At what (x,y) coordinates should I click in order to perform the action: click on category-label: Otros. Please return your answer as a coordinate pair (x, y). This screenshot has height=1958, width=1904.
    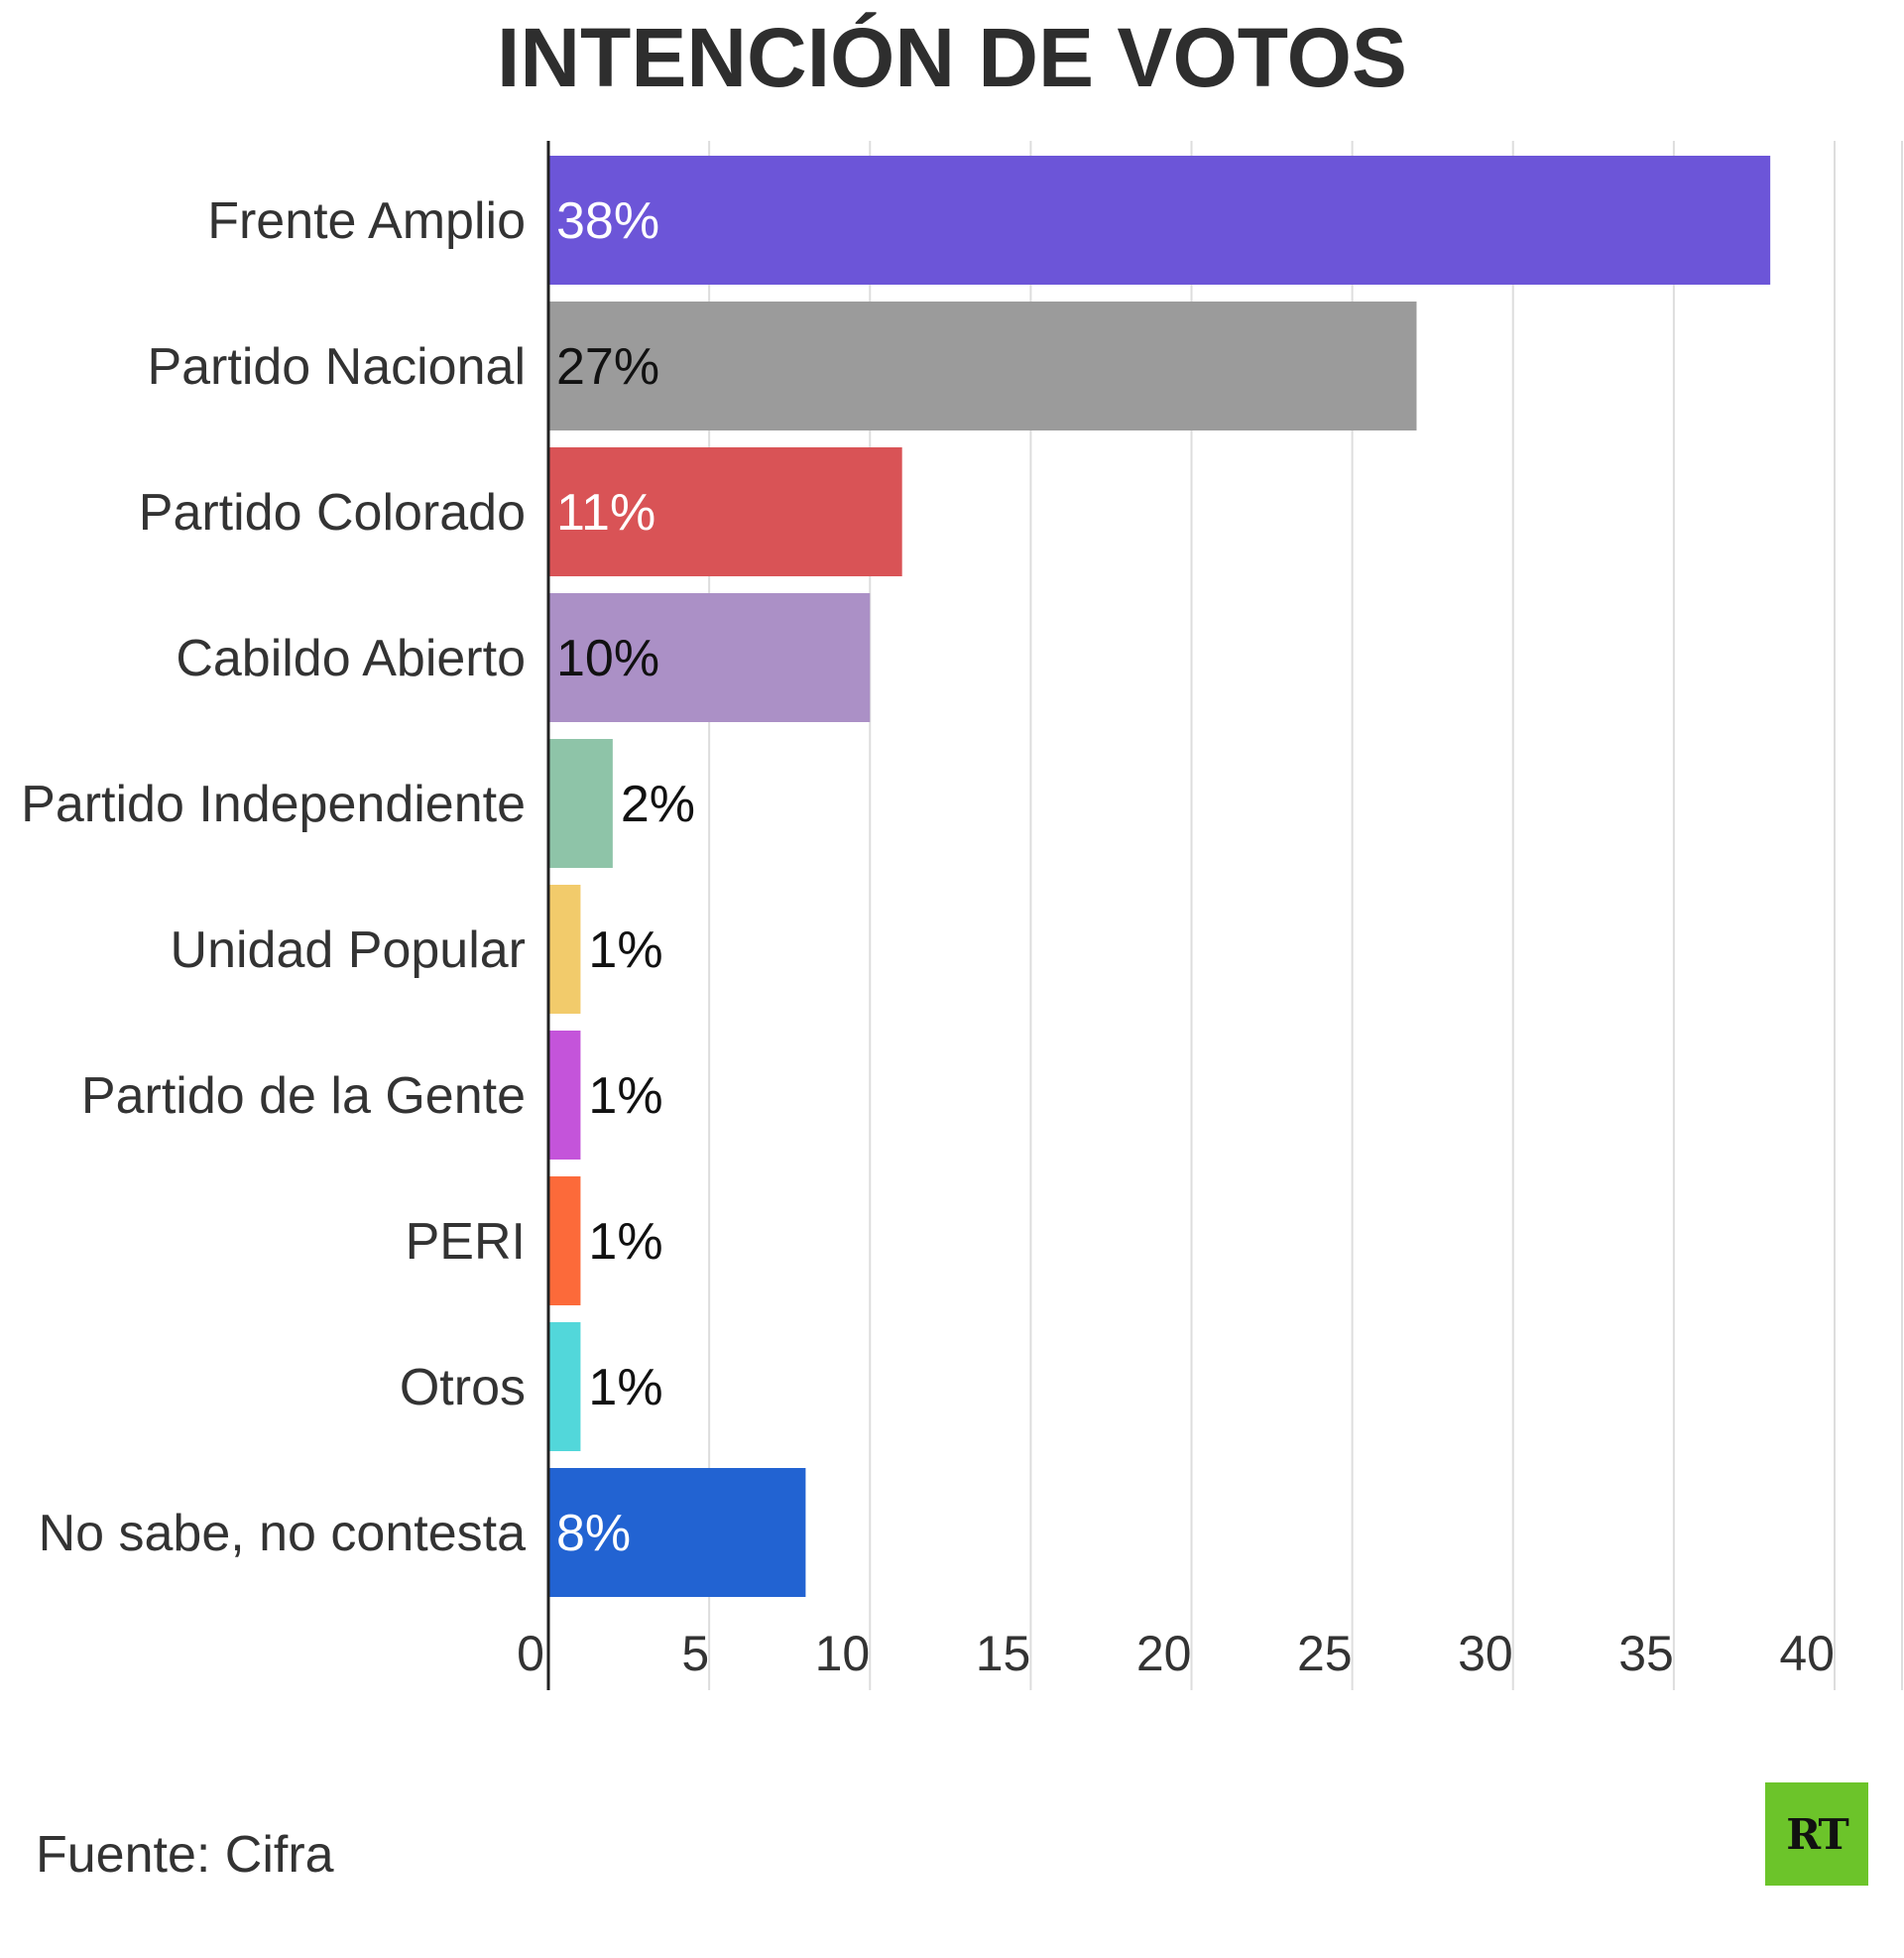
    Looking at the image, I should click on (463, 1387).